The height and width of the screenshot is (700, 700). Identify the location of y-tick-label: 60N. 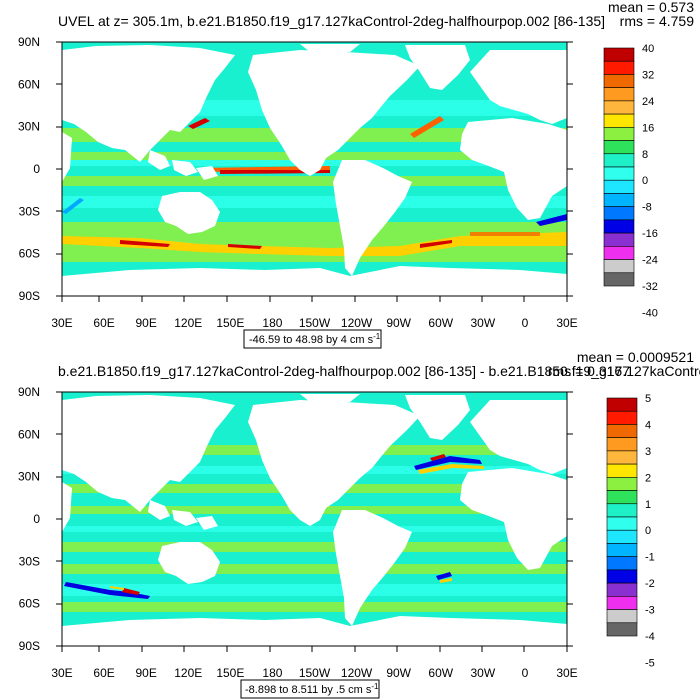
(29, 434).